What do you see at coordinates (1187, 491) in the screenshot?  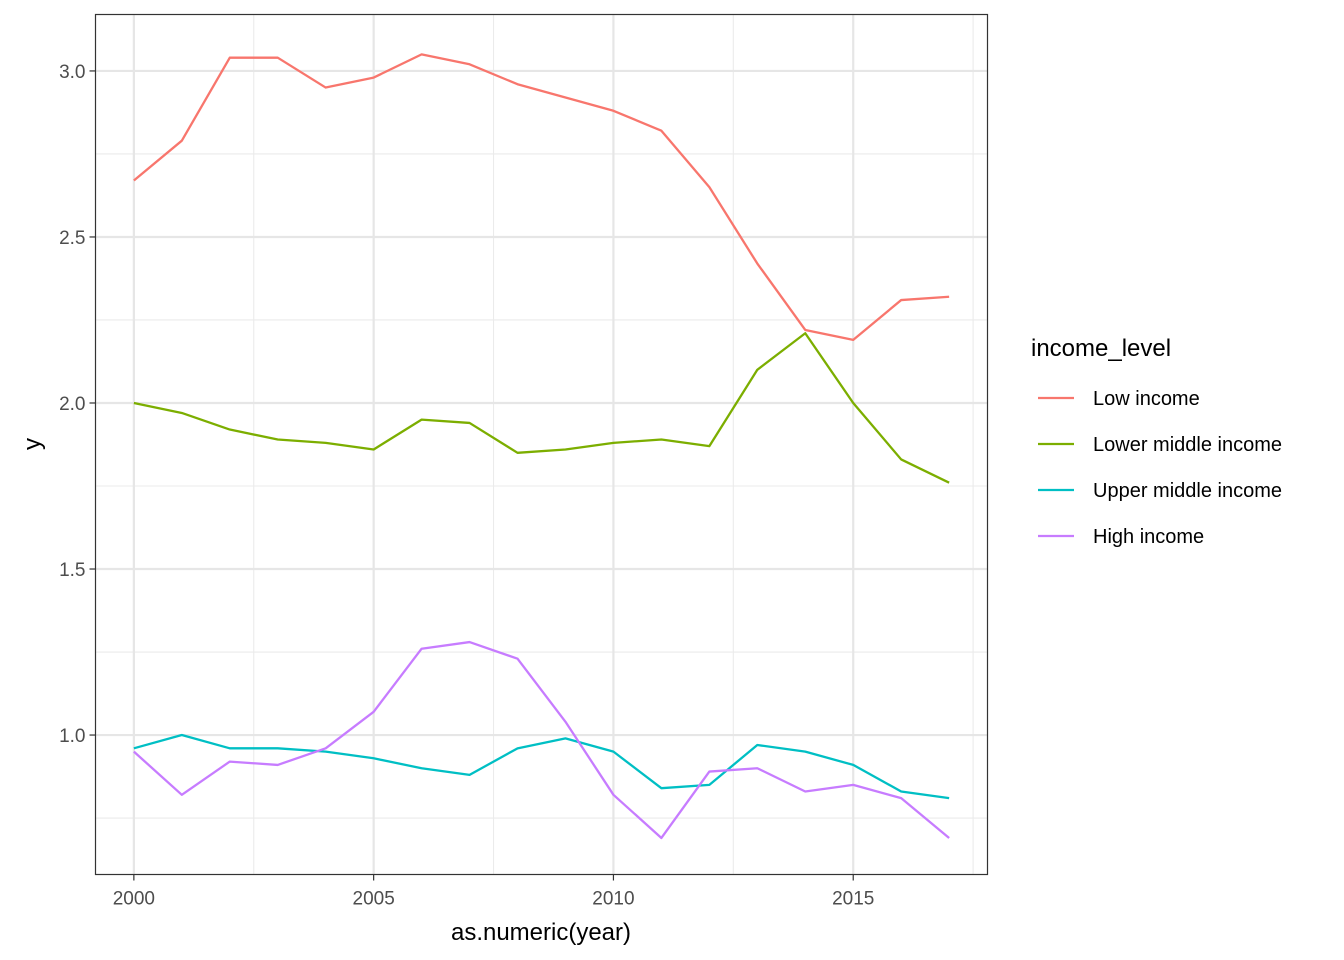 I see `legend-label: Upper middle income` at bounding box center [1187, 491].